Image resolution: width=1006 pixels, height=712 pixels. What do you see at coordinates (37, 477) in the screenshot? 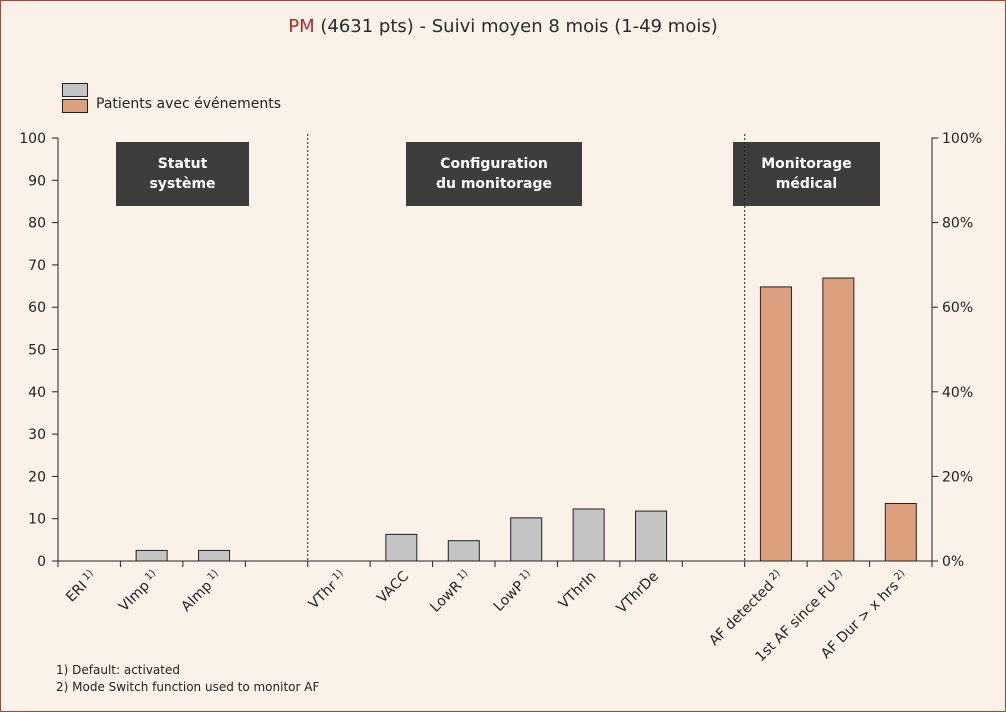
I see `y-tick-label-left: 20` at bounding box center [37, 477].